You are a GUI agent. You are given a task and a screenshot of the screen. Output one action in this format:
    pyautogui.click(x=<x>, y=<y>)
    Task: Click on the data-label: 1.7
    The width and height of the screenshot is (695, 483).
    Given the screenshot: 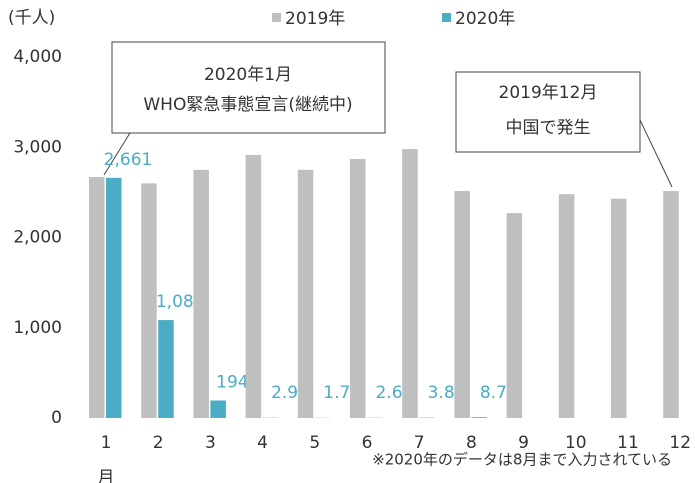 What is the action you would take?
    pyautogui.click(x=336, y=393)
    